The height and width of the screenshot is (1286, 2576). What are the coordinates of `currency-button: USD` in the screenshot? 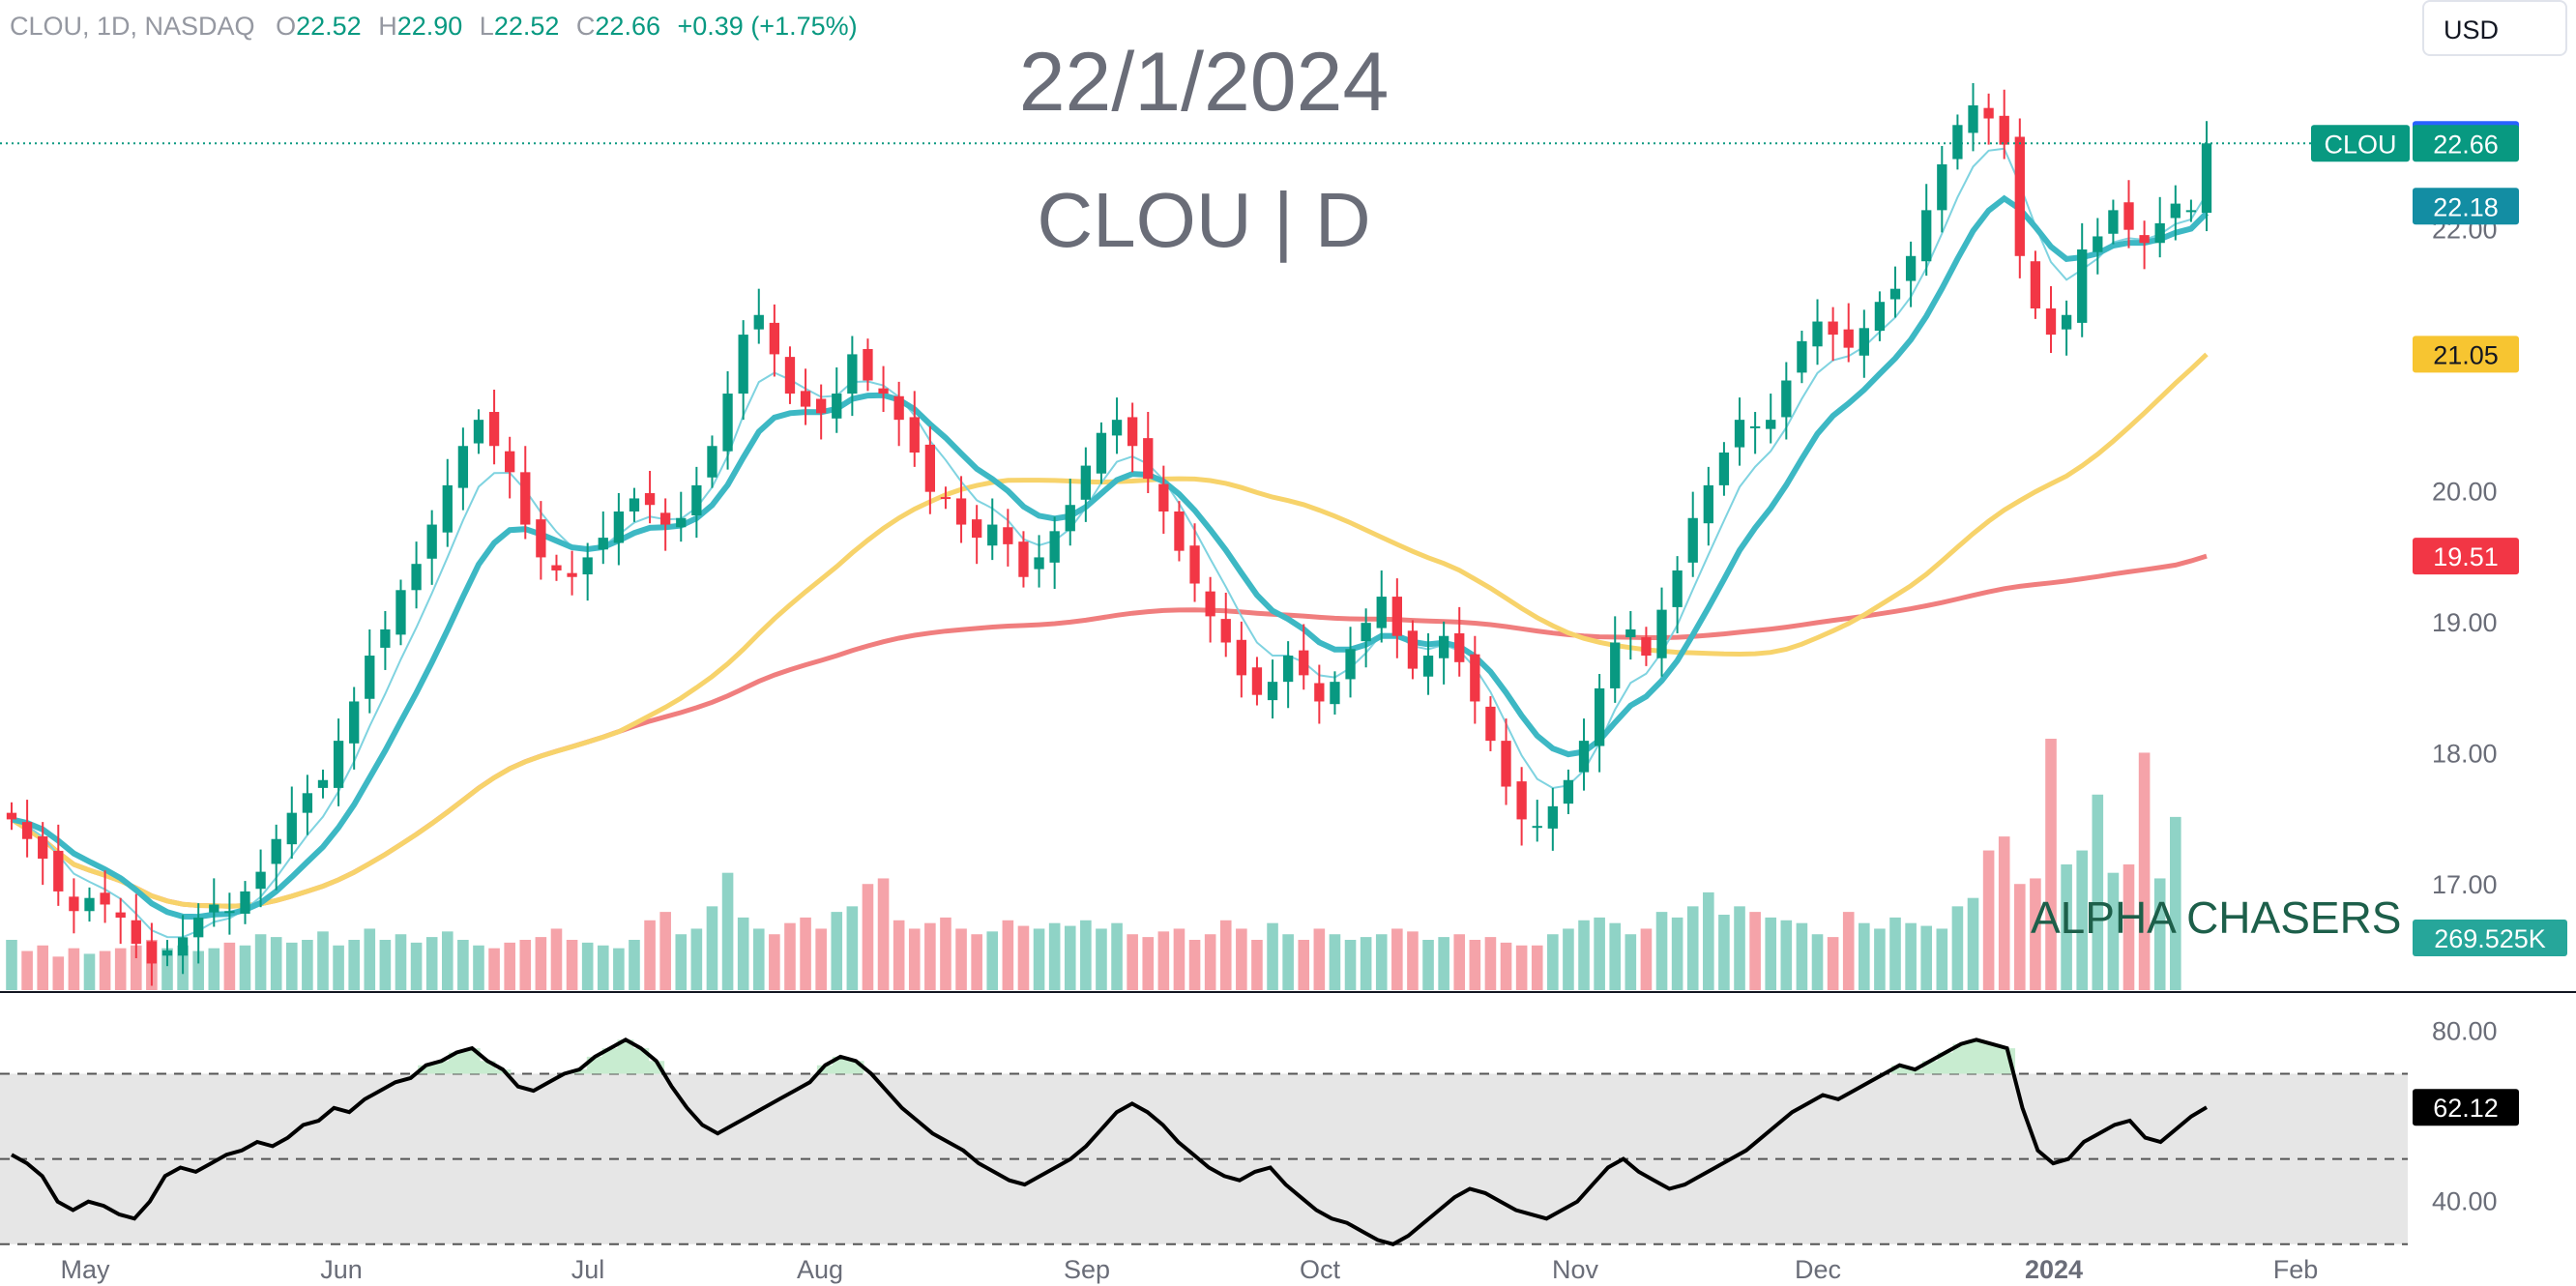 It's located at (2494, 28).